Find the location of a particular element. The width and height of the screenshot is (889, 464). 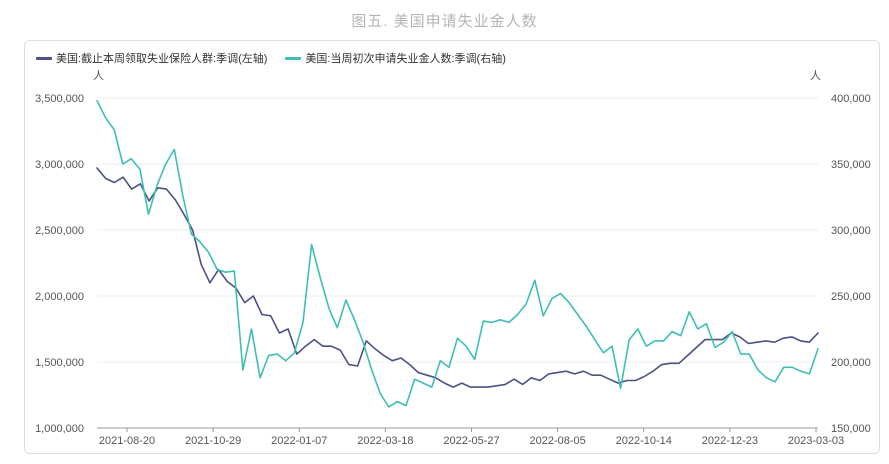

left-tick-label: 3,000,000 is located at coordinates (59, 165).